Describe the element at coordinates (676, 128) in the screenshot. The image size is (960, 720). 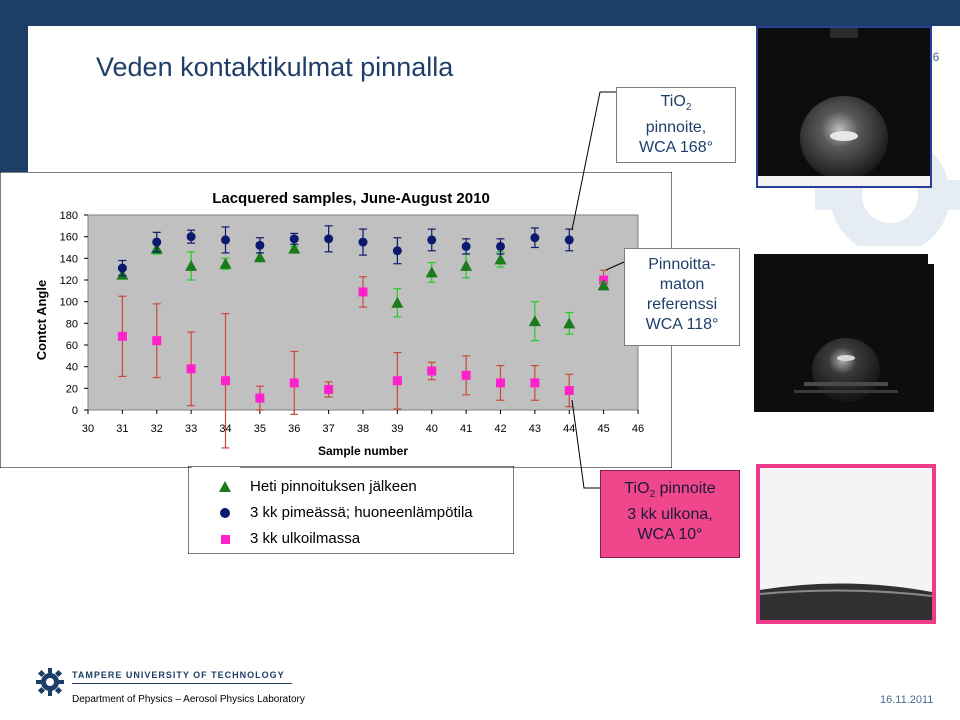
I see `callout-tio2-line2: pinnoite,` at that location.